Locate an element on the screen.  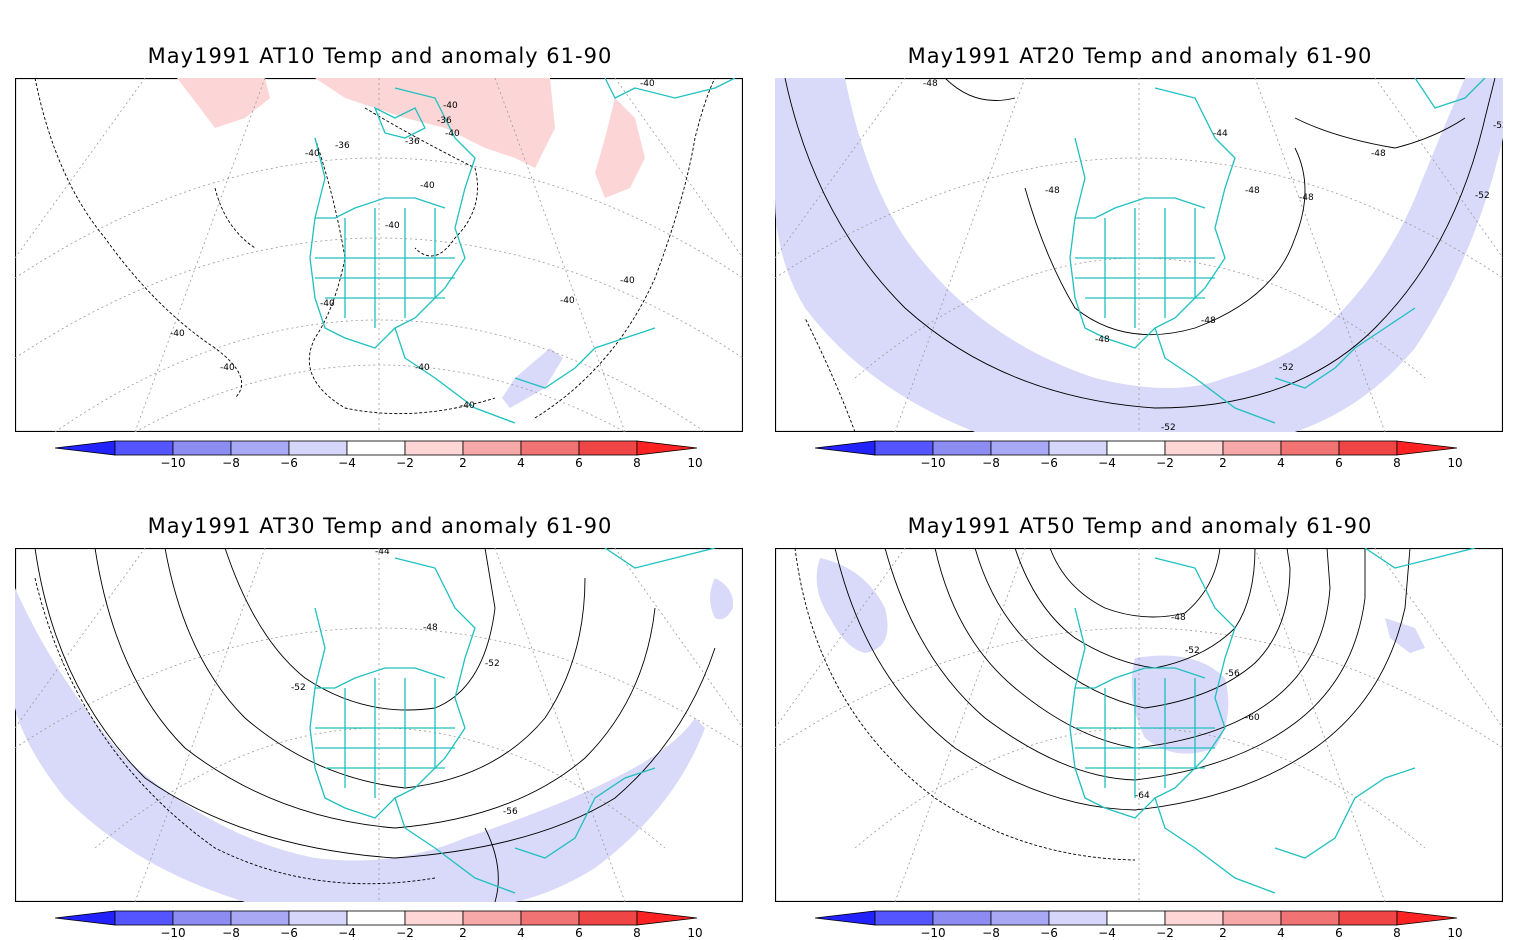
contour-label: -44 is located at coordinates (1220, 134).